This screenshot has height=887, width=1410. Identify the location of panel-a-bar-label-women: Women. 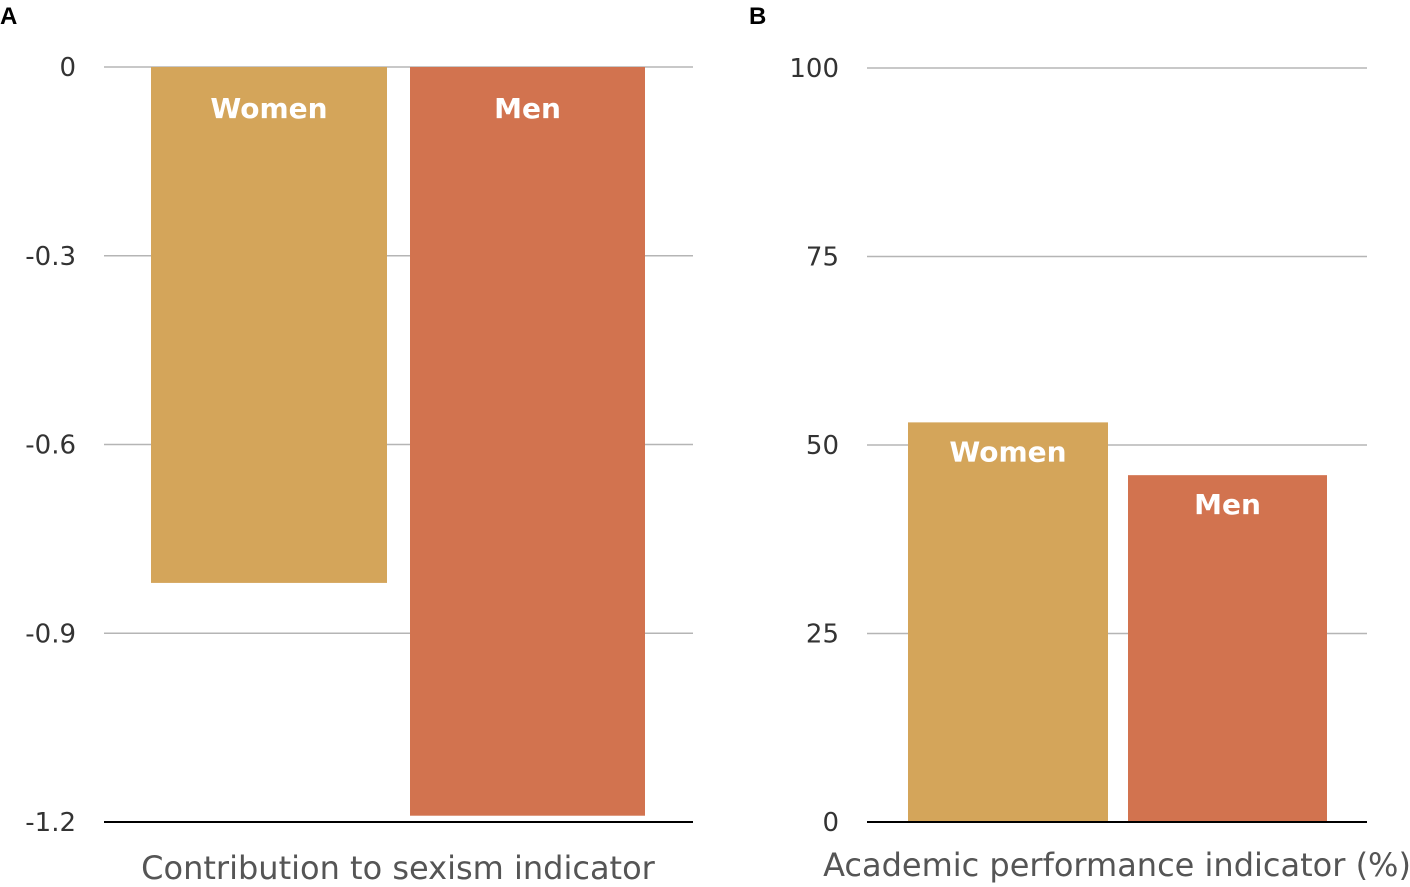
(268, 108).